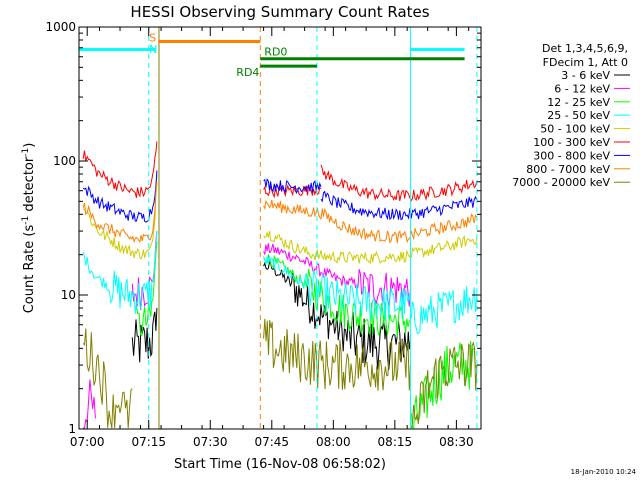 The image size is (640, 480). Describe the element at coordinates (585, 62) in the screenshot. I see `legend-header-line-2: FDecim 1, Att 0` at that location.